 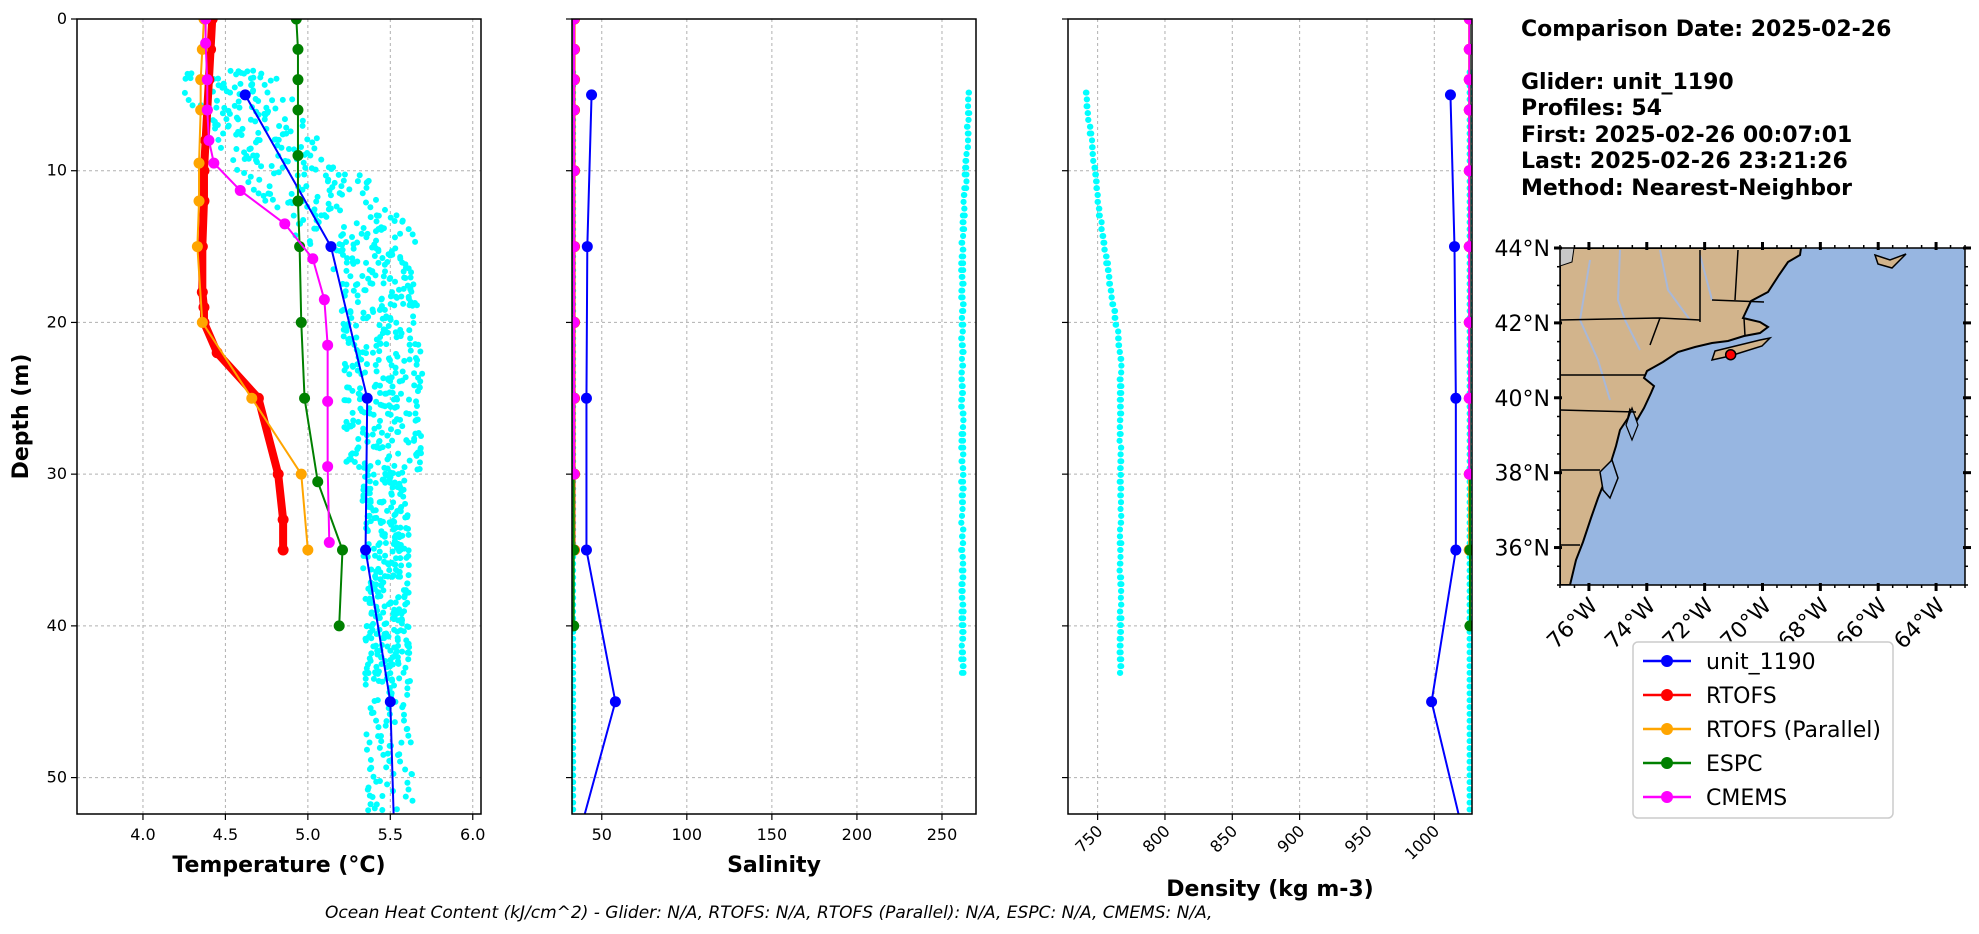 What do you see at coordinates (1522, 474) in the screenshot?
I see `lat-tick-label: 38°N` at bounding box center [1522, 474].